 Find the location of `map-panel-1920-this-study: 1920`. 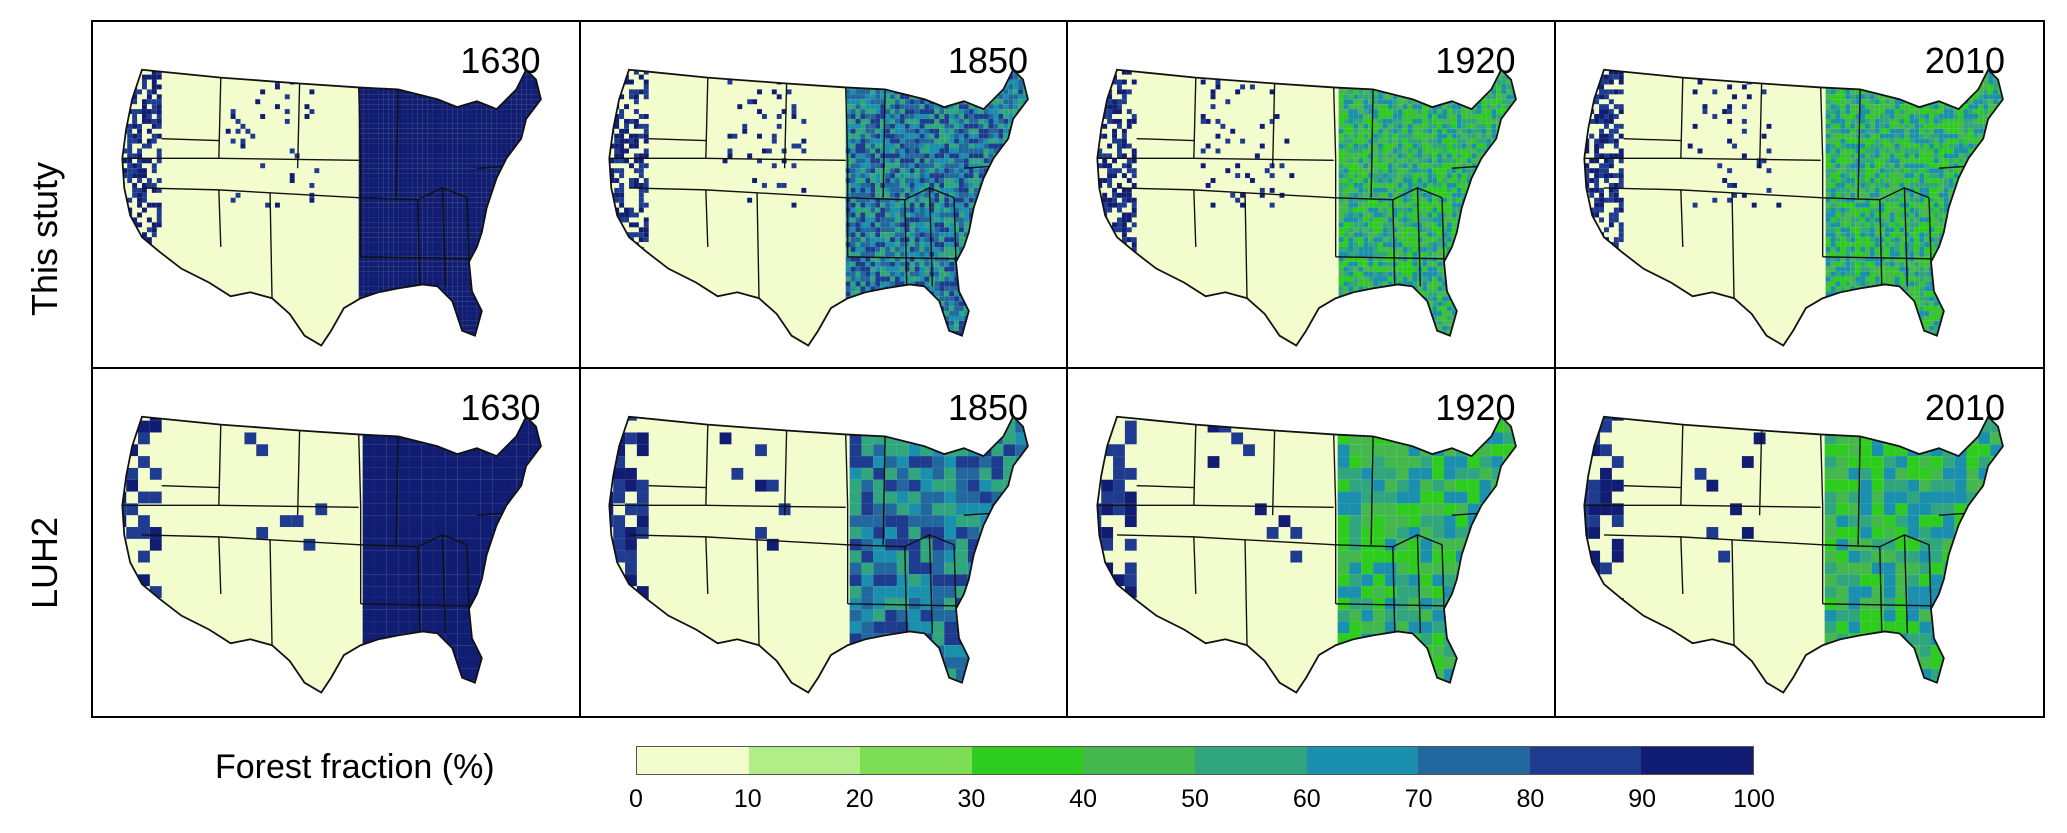

map-panel-1920-this-study: 1920 is located at coordinates (1312, 195).